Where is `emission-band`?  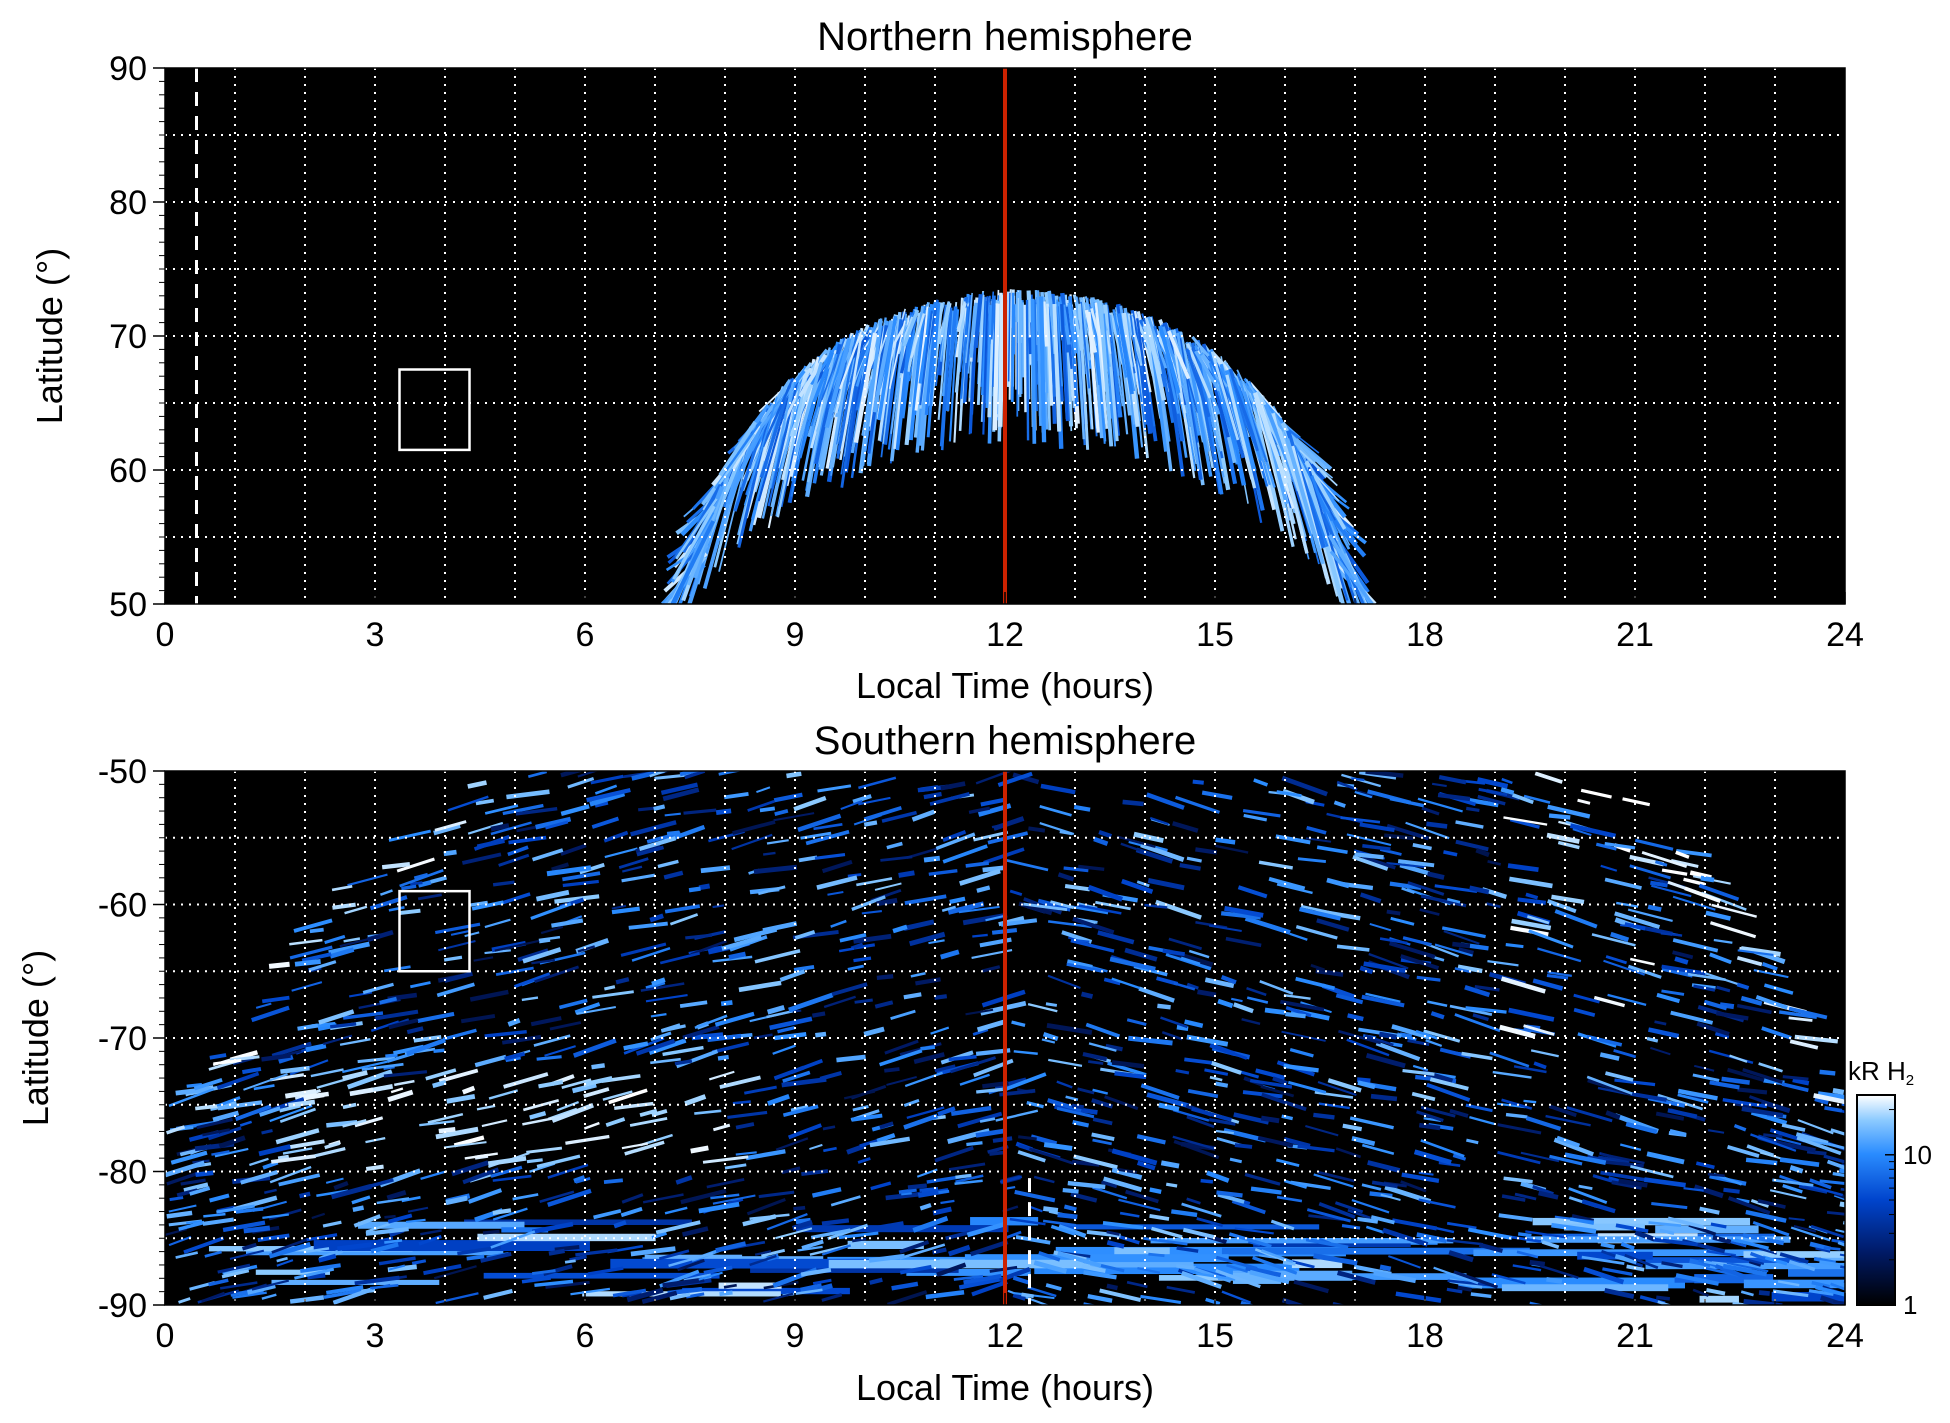
emission-band is located at coordinates (1571, 1283).